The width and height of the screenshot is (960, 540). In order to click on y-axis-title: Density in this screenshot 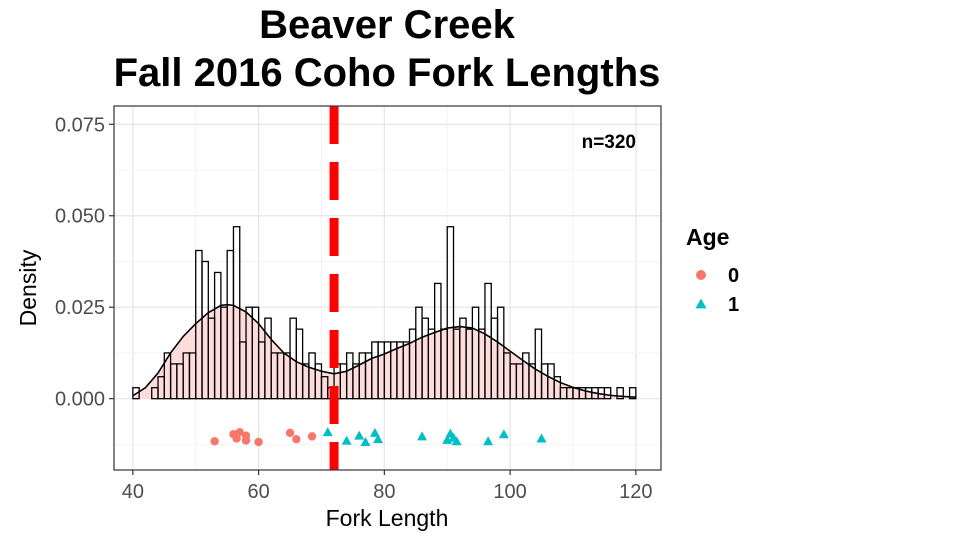, I will do `click(28, 287)`.